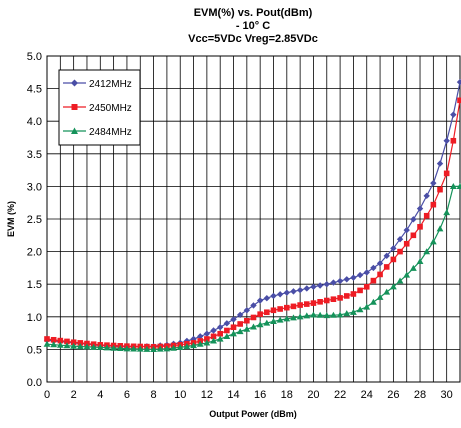 This screenshot has height=428, width=461. I want to click on chart-title: EVM(%) vs. Pout(dBm), so click(253, 13).